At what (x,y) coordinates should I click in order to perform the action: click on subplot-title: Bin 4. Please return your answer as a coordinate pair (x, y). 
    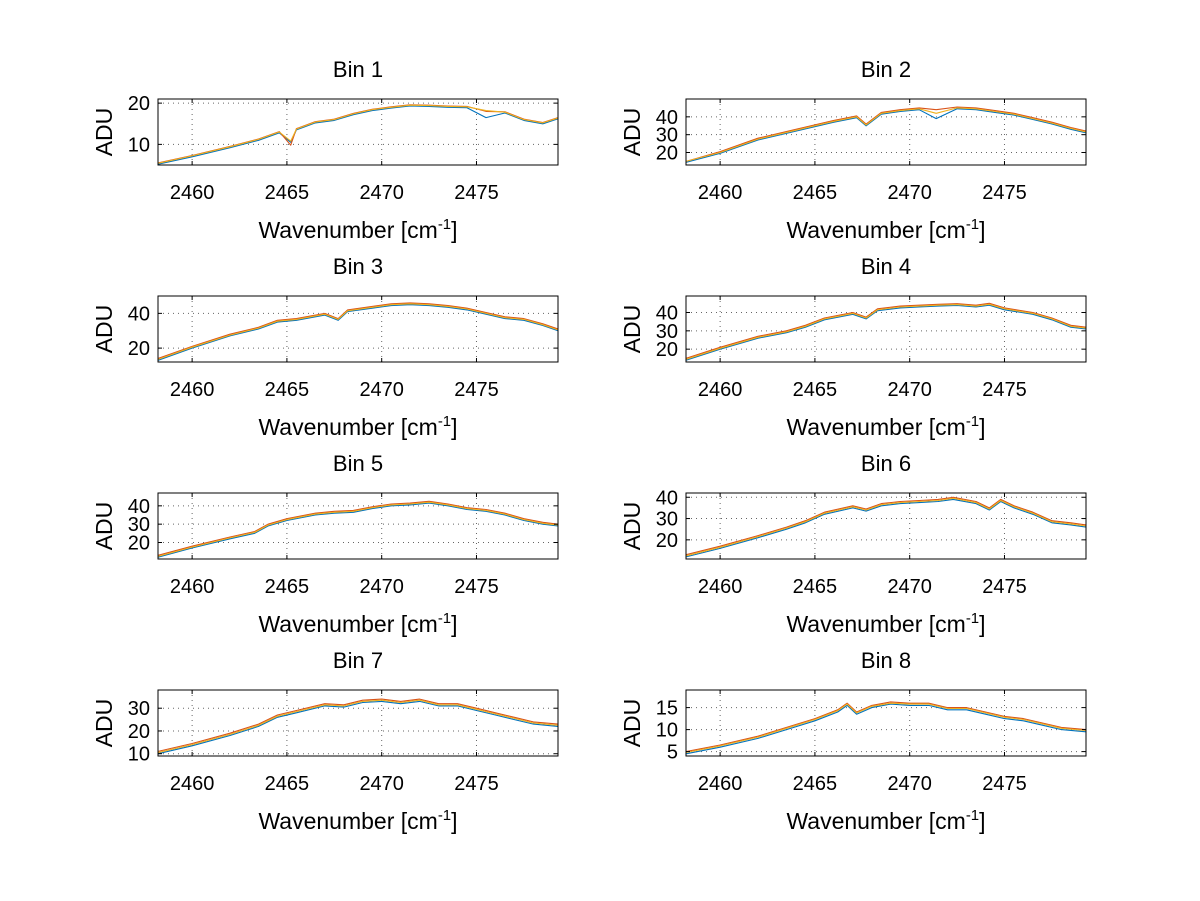
    Looking at the image, I should click on (886, 266).